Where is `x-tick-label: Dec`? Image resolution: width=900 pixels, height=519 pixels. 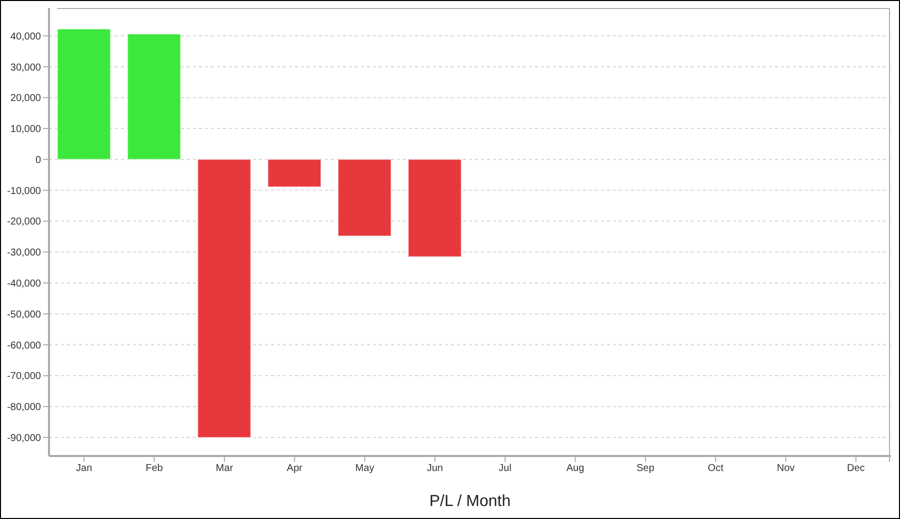 x-tick-label: Dec is located at coordinates (856, 468).